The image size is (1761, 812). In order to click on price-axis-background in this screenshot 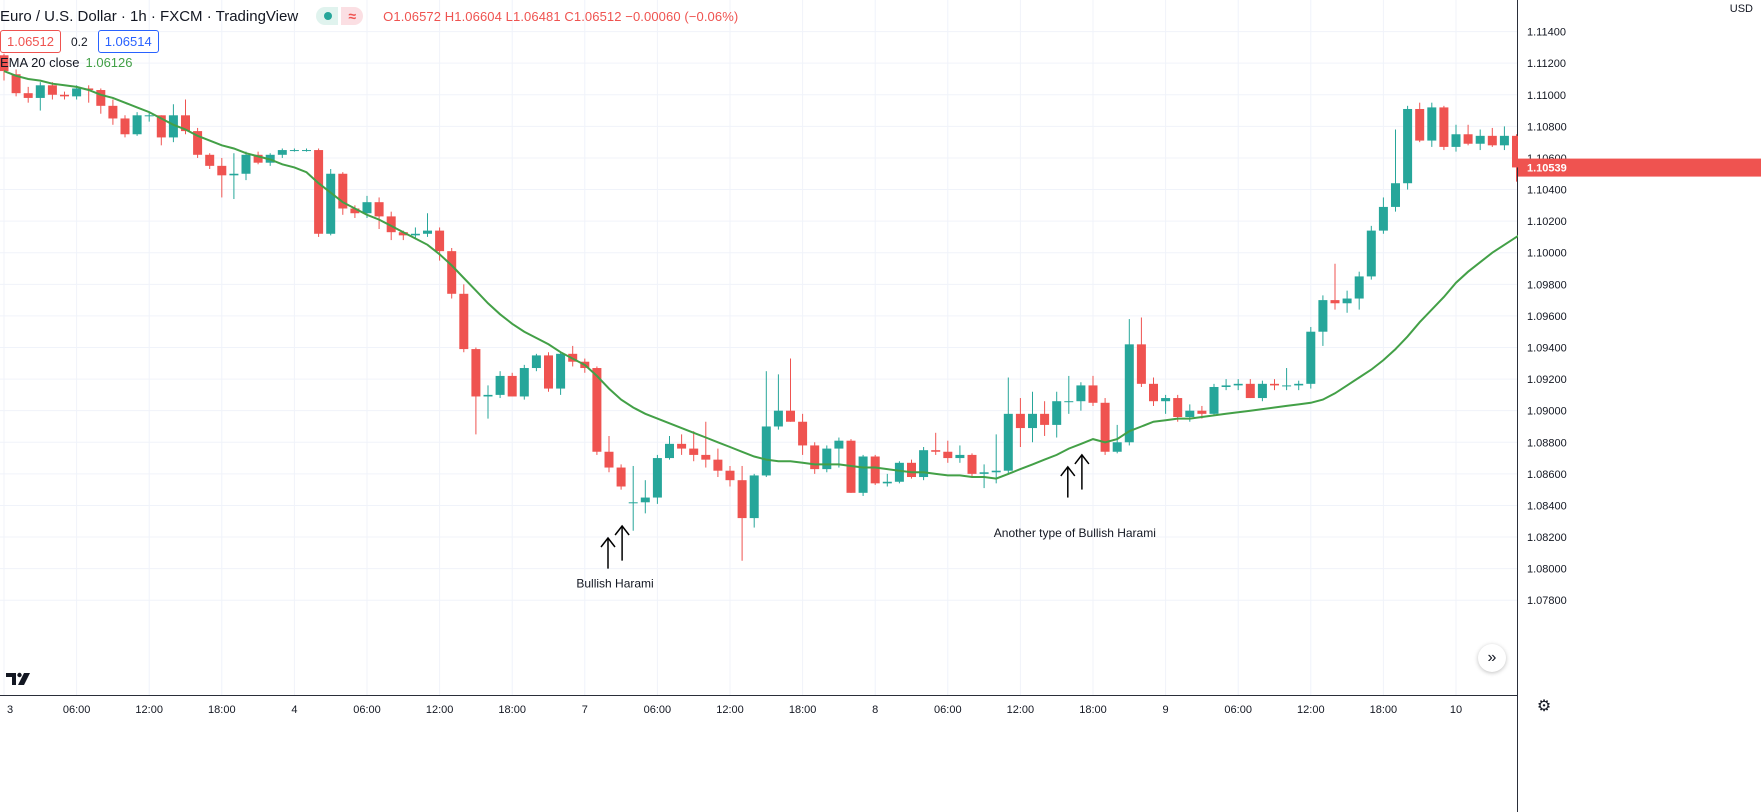, I will do `click(1639, 406)`.